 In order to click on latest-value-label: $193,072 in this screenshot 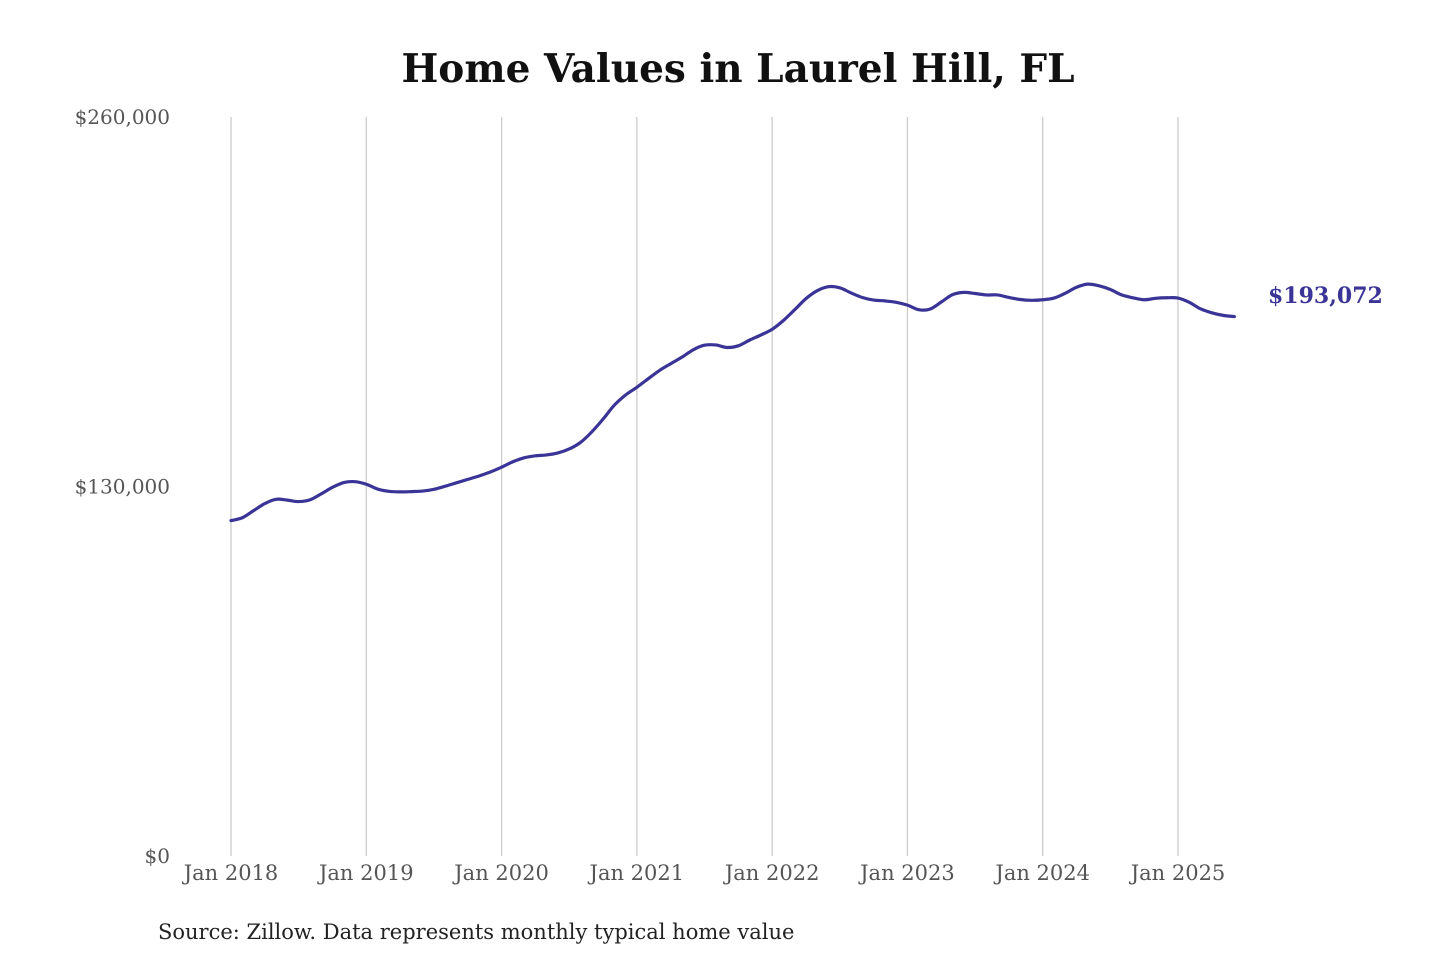, I will do `click(1325, 296)`.